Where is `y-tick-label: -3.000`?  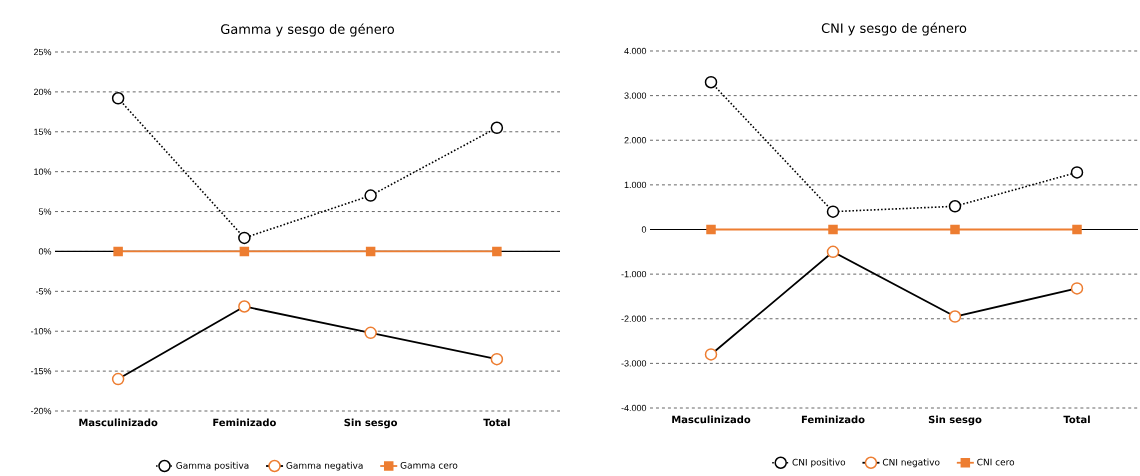 y-tick-label: -3.000 is located at coordinates (634, 363).